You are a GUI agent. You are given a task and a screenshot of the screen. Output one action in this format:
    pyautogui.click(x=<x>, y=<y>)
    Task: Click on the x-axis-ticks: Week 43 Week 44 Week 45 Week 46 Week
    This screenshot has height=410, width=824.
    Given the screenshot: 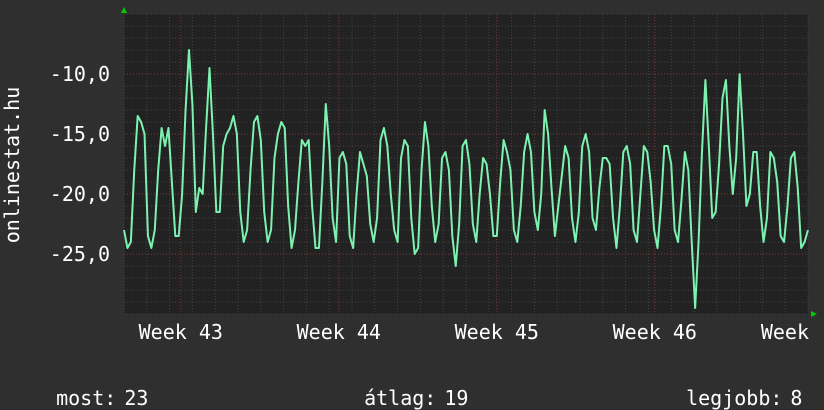 What is the action you would take?
    pyautogui.click(x=474, y=332)
    